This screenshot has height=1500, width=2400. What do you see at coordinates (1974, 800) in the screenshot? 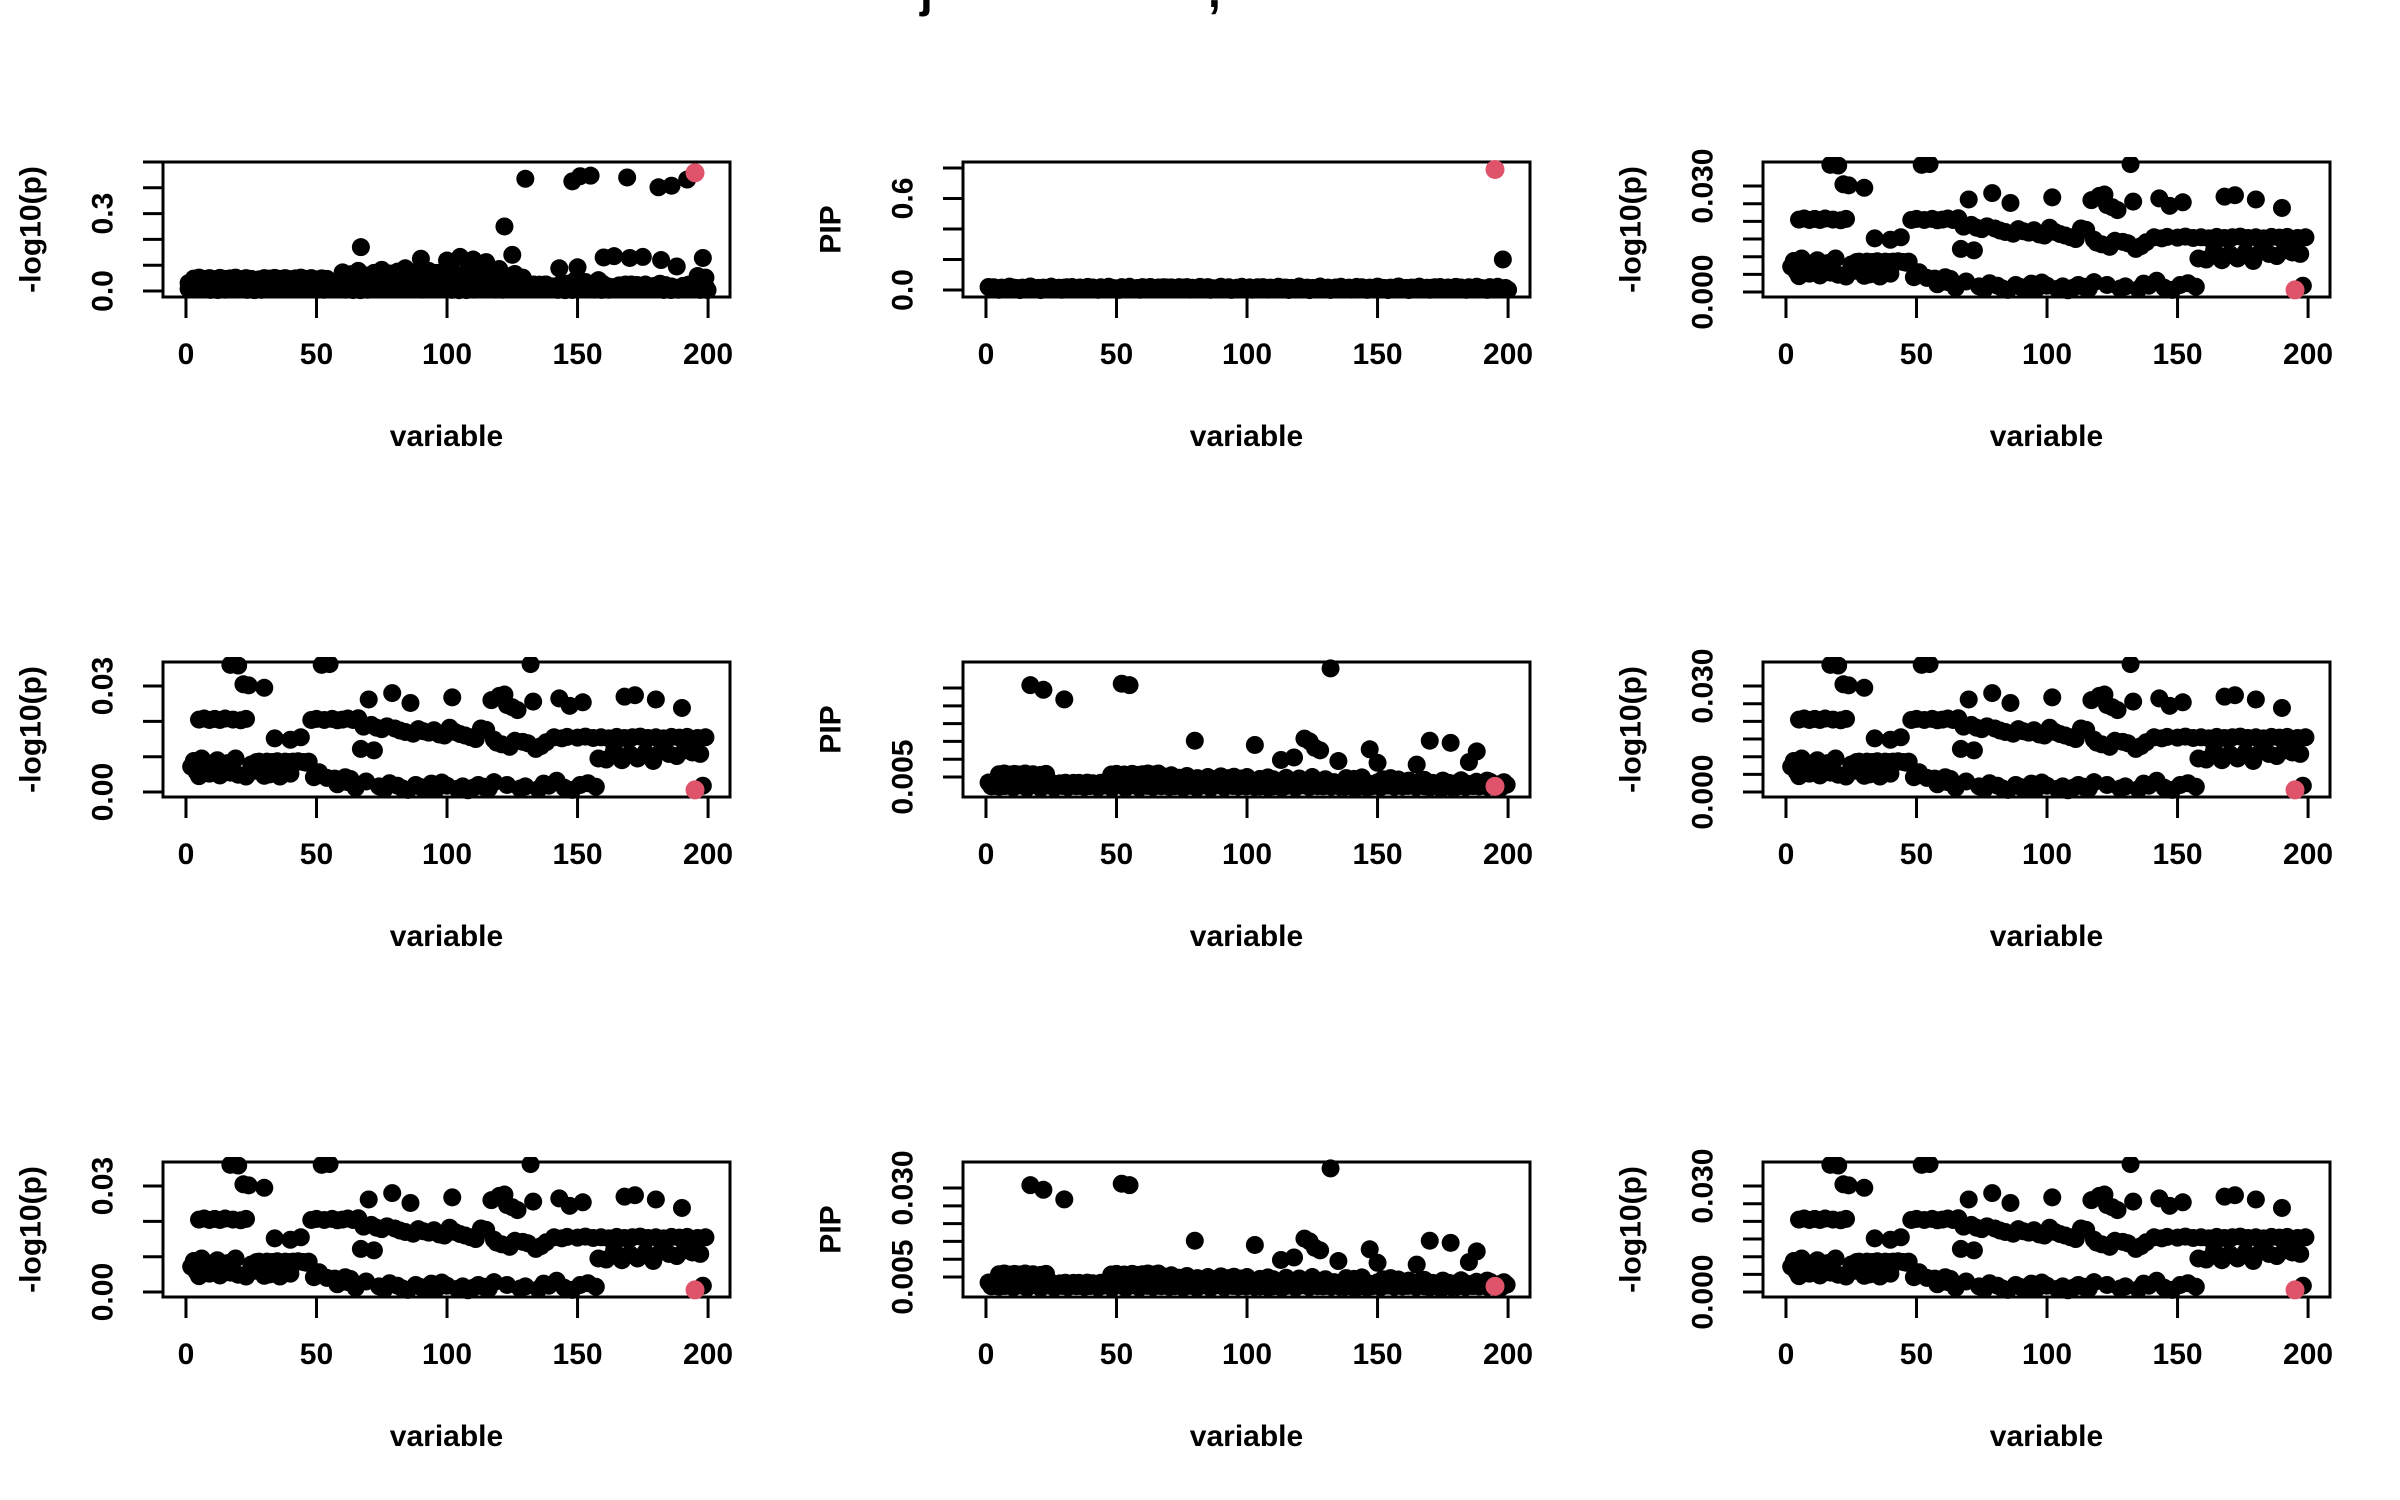
I see `axes: 0.000 0.030 0 50 100 150 200 -log10(p) variable` at bounding box center [1974, 800].